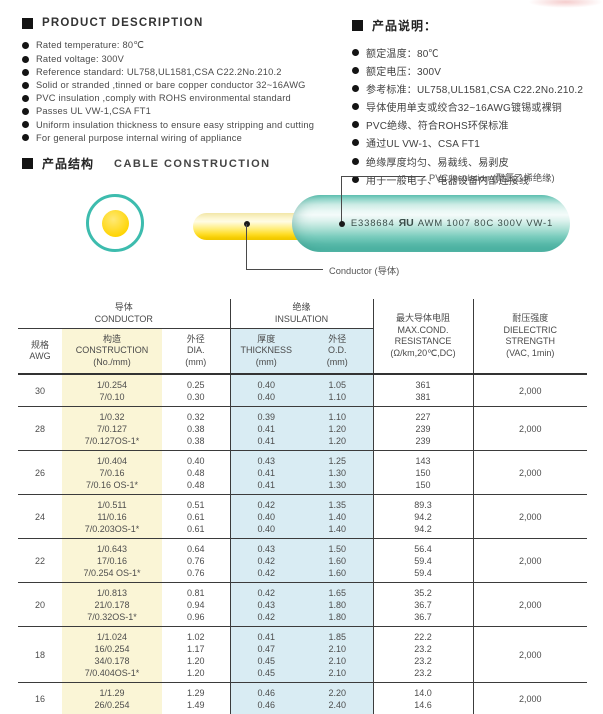  I want to click on table-cell: 1/0.32 7/0.127 7/0.127OS-1*, so click(112, 428).